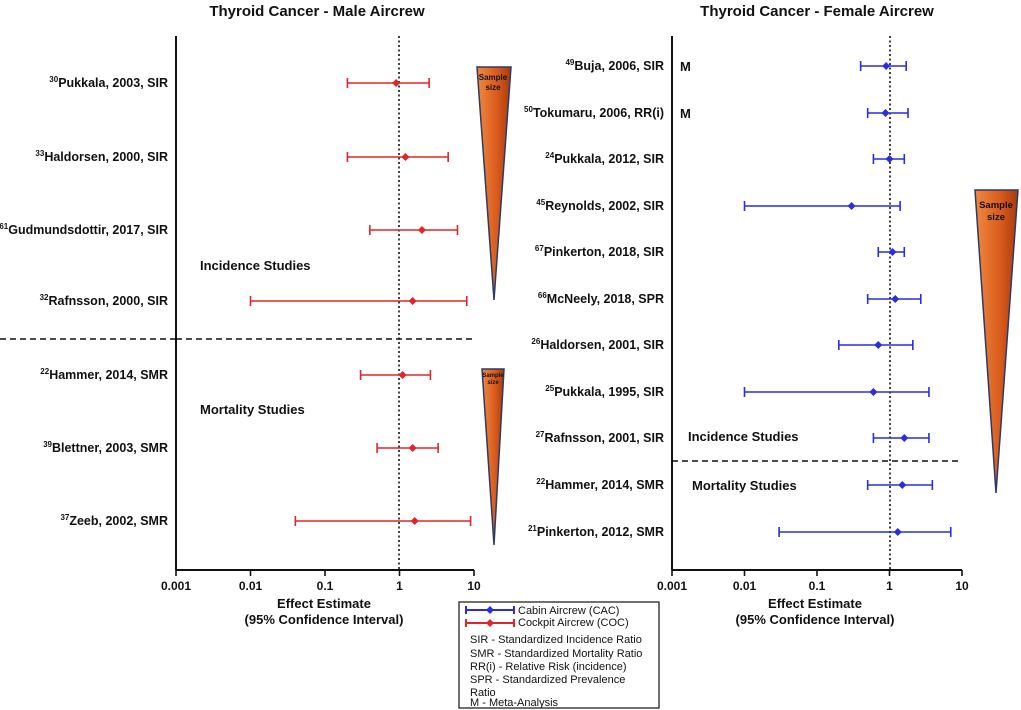  What do you see at coordinates (493, 87) in the screenshot?
I see `male-incidence-sample-label-2: size` at bounding box center [493, 87].